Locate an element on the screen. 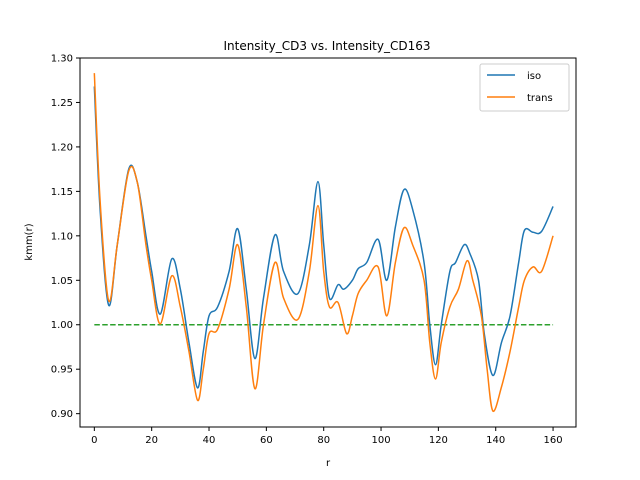  y-tick-label: 1.10 is located at coordinates (62, 236).